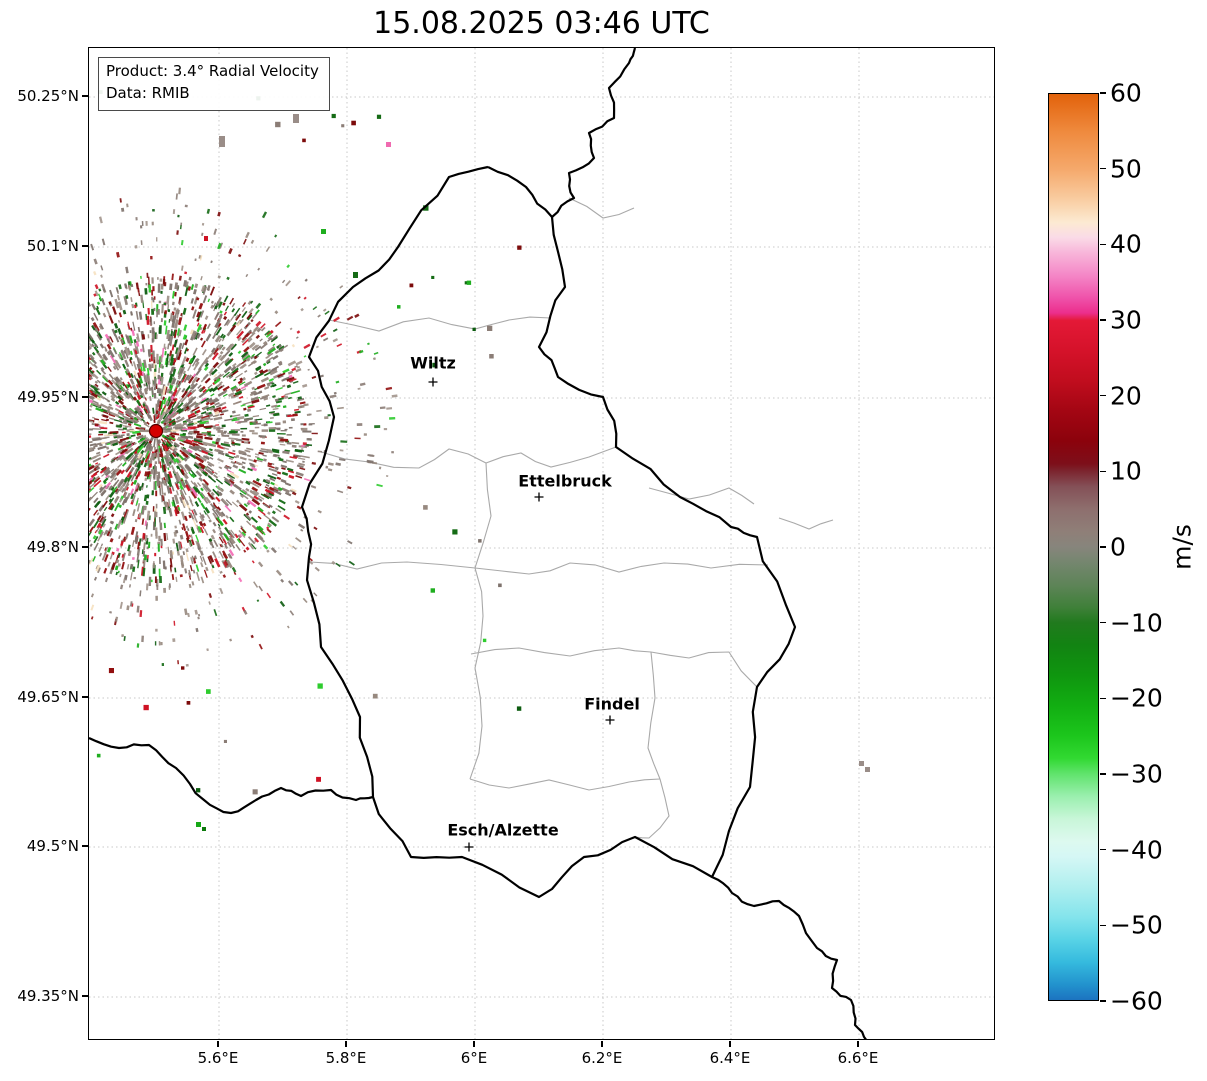  Describe the element at coordinates (1136, 1001) in the screenshot. I see `colorbar-tick-label: −60` at that location.